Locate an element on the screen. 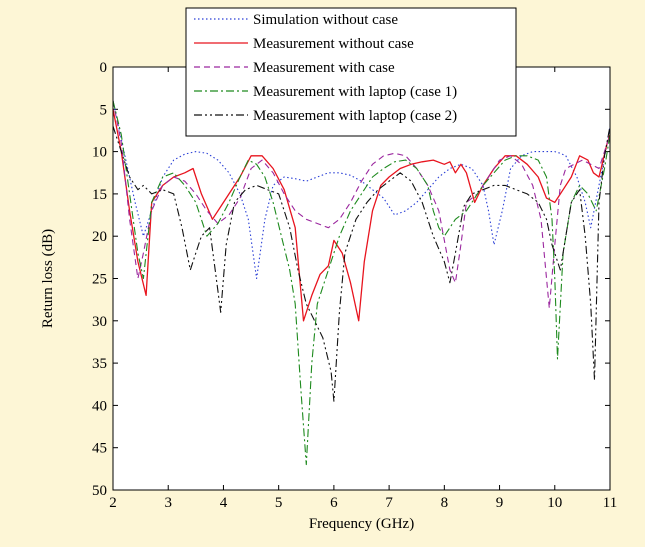 Image resolution: width=645 pixels, height=547 pixels. y-tick-label: 30 is located at coordinates (99, 322).